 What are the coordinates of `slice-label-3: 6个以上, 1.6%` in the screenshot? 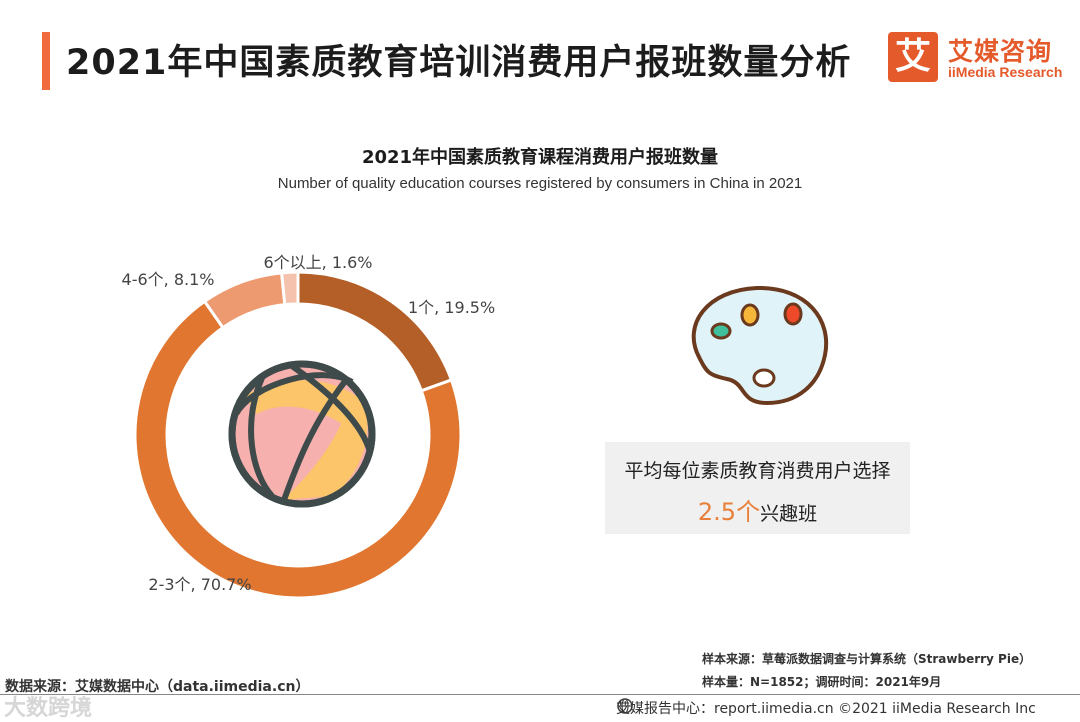 It's located at (317, 262).